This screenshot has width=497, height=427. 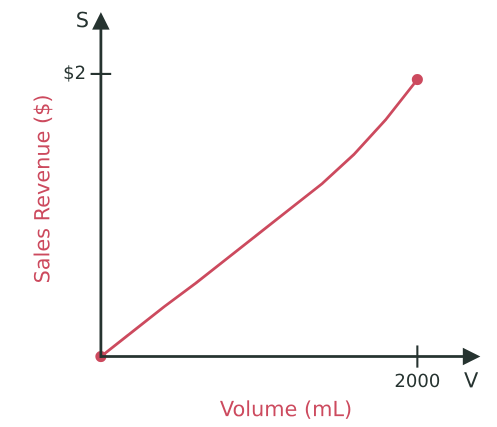 What do you see at coordinates (43, 189) in the screenshot?
I see `y-axis-title: Sales Revenue ($)` at bounding box center [43, 189].